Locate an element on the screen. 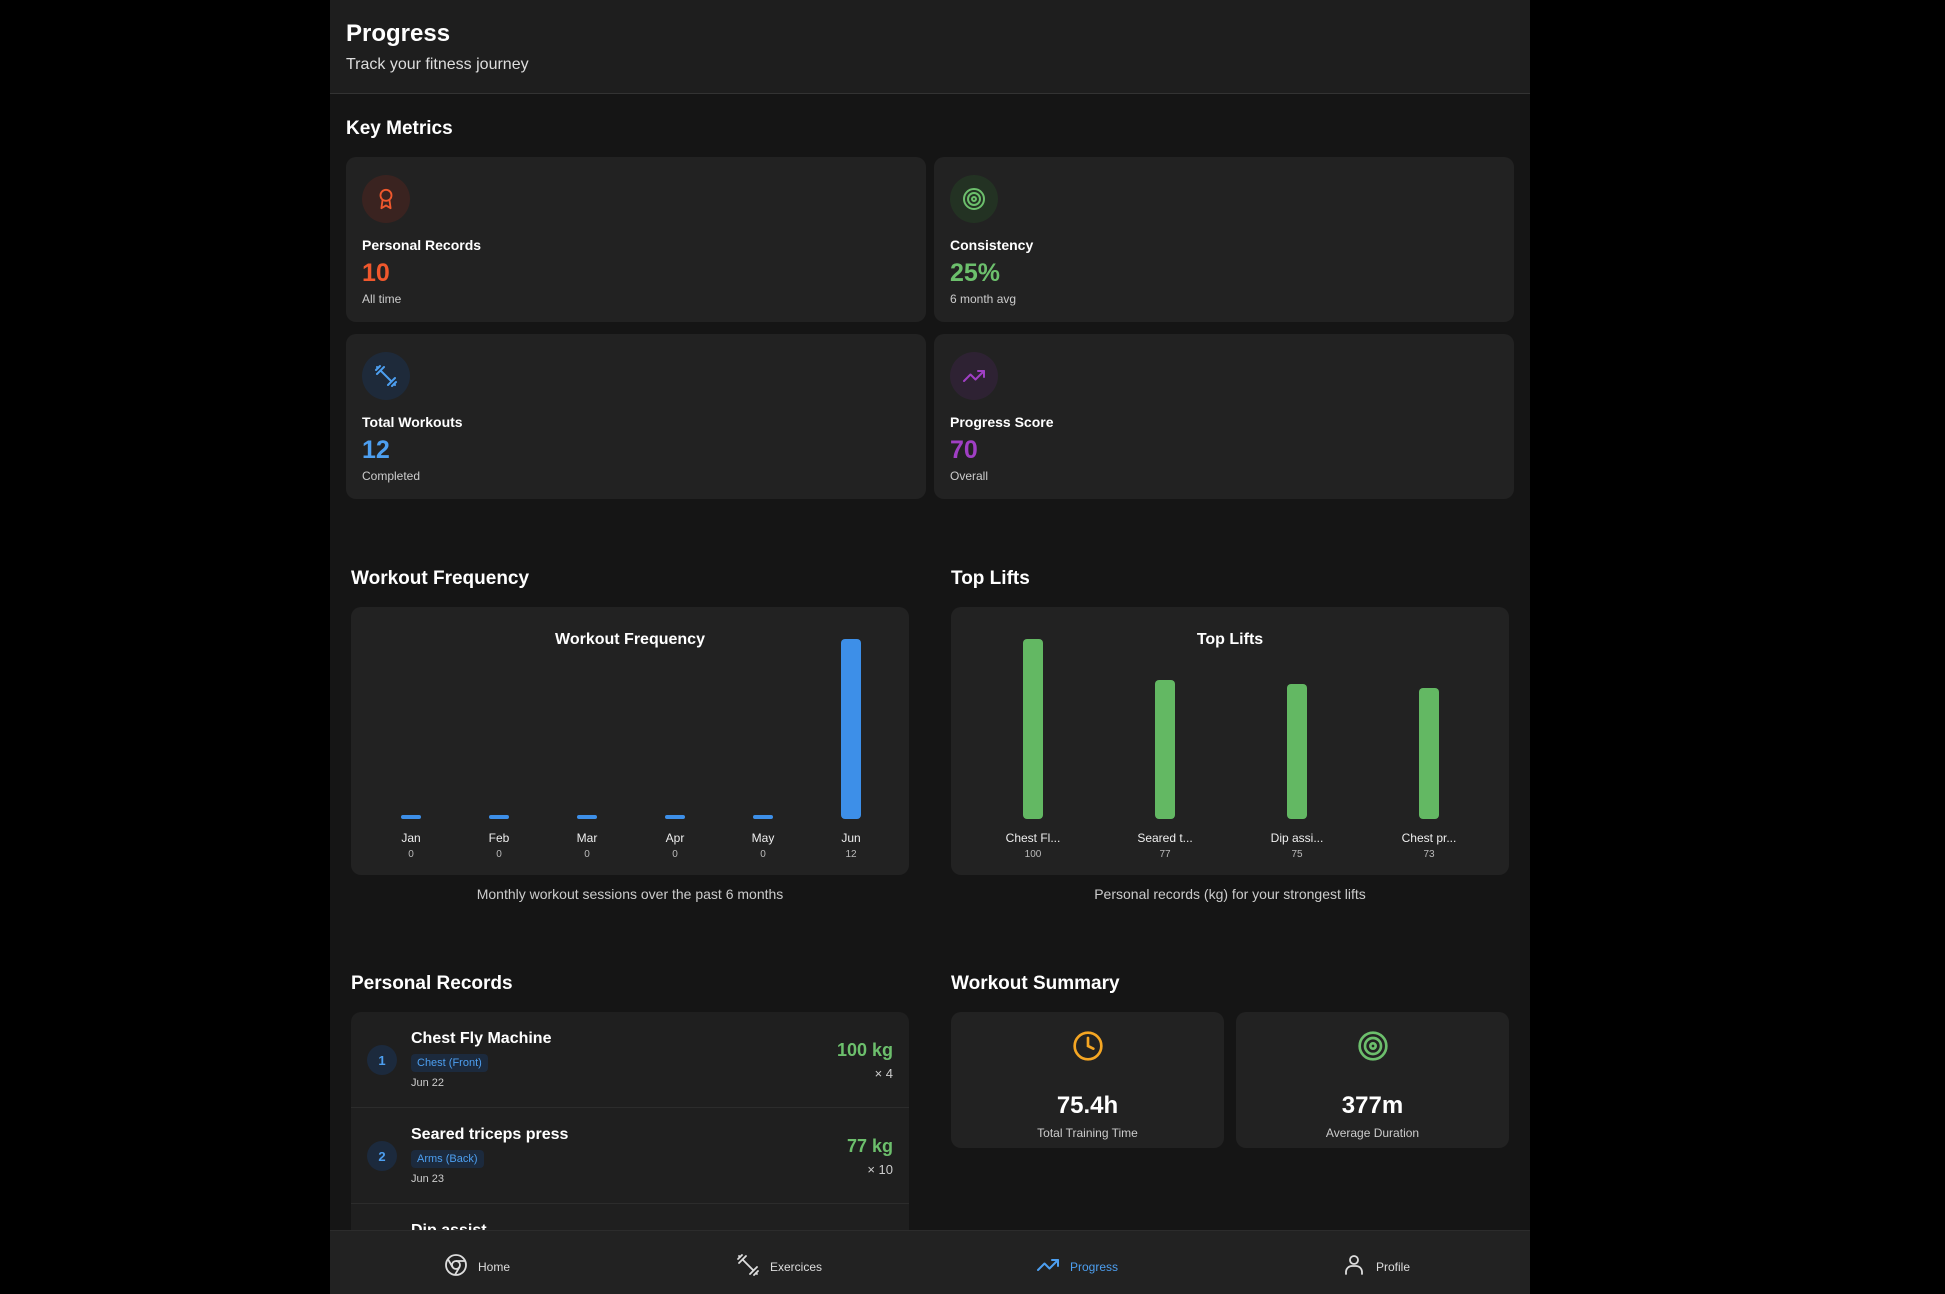 Image resolution: width=1945 pixels, height=1294 pixels. summary-label: Total Training Time is located at coordinates (1087, 1133).